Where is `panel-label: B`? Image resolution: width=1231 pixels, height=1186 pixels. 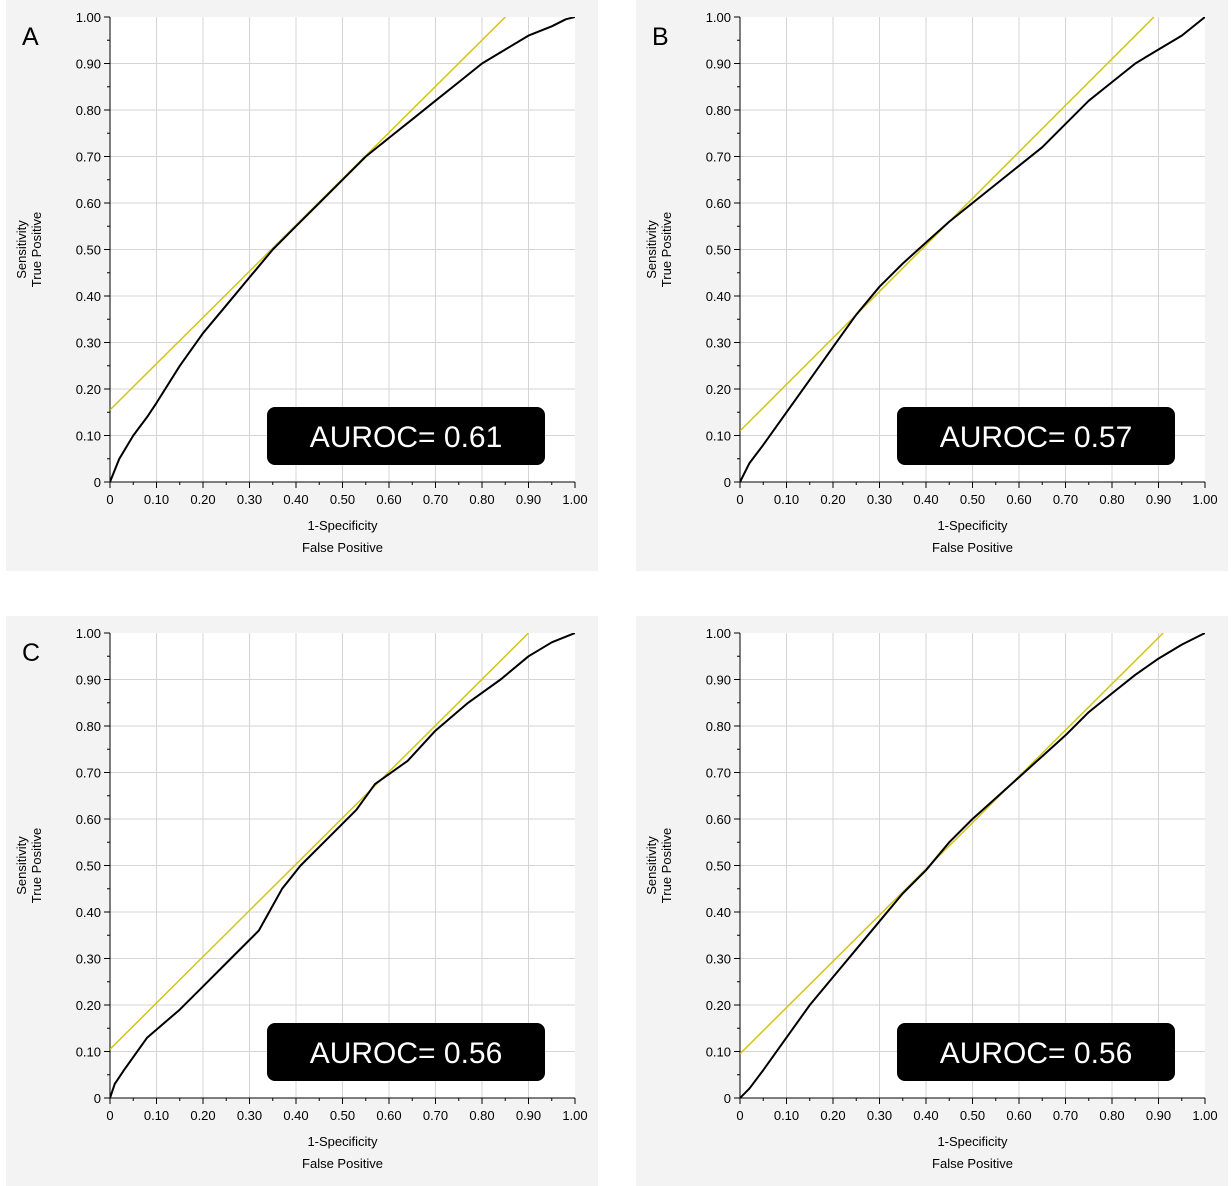 panel-label: B is located at coordinates (660, 37).